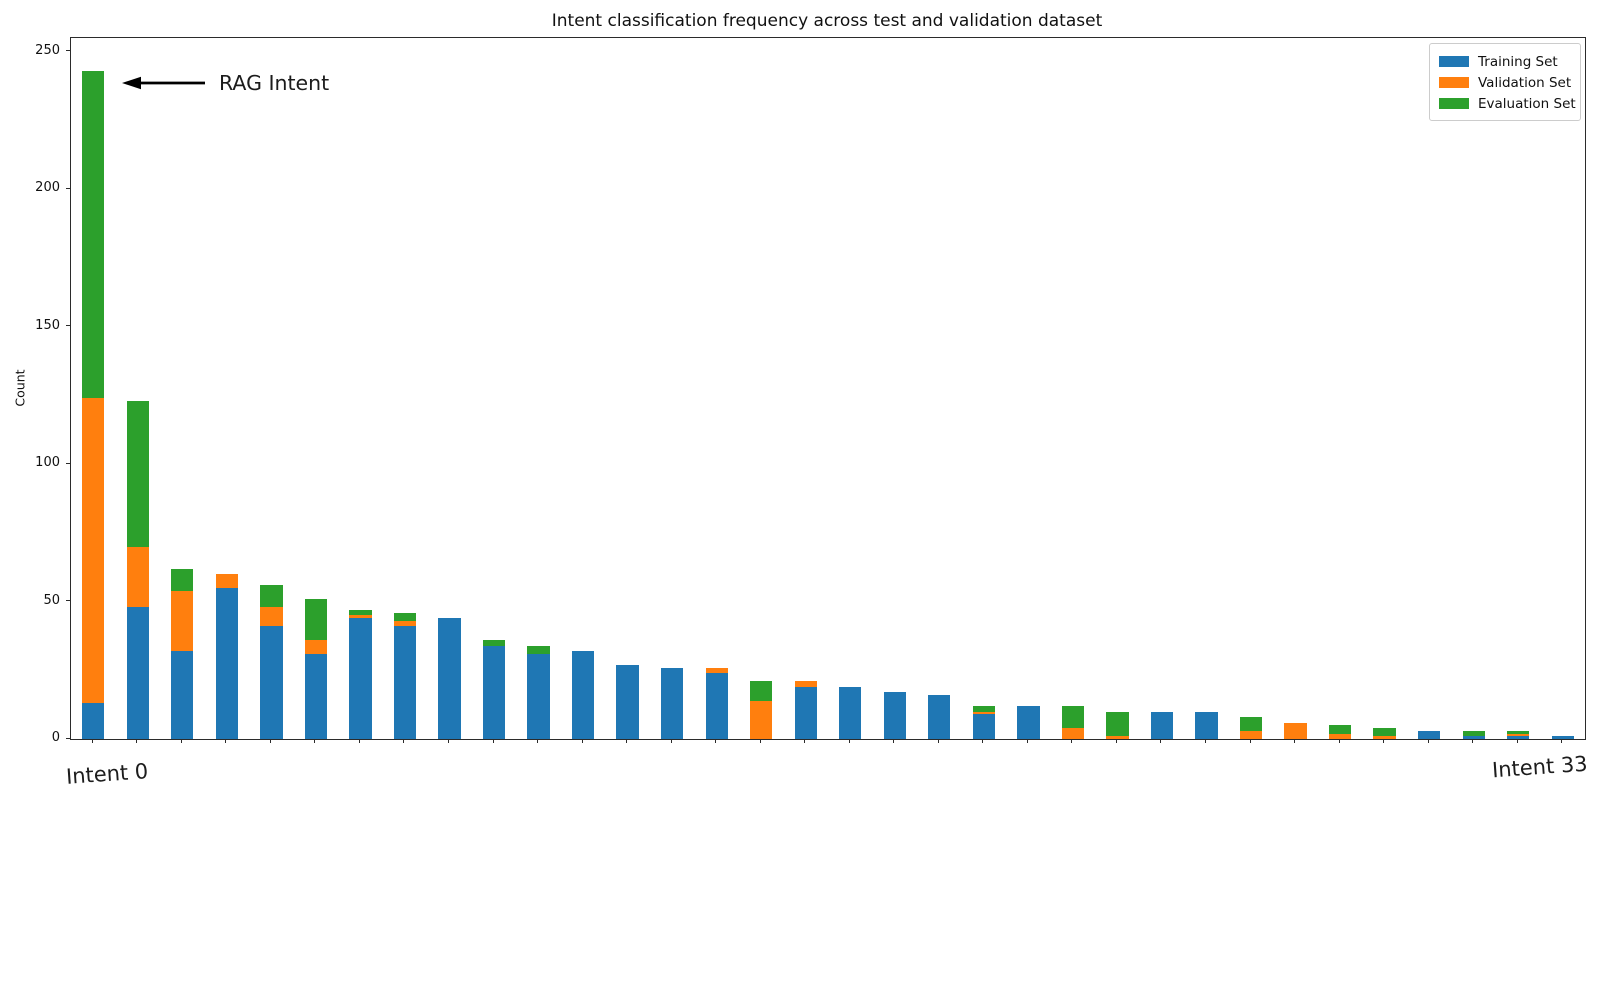  I want to click on bar-intent-1-validation-set, so click(137, 577).